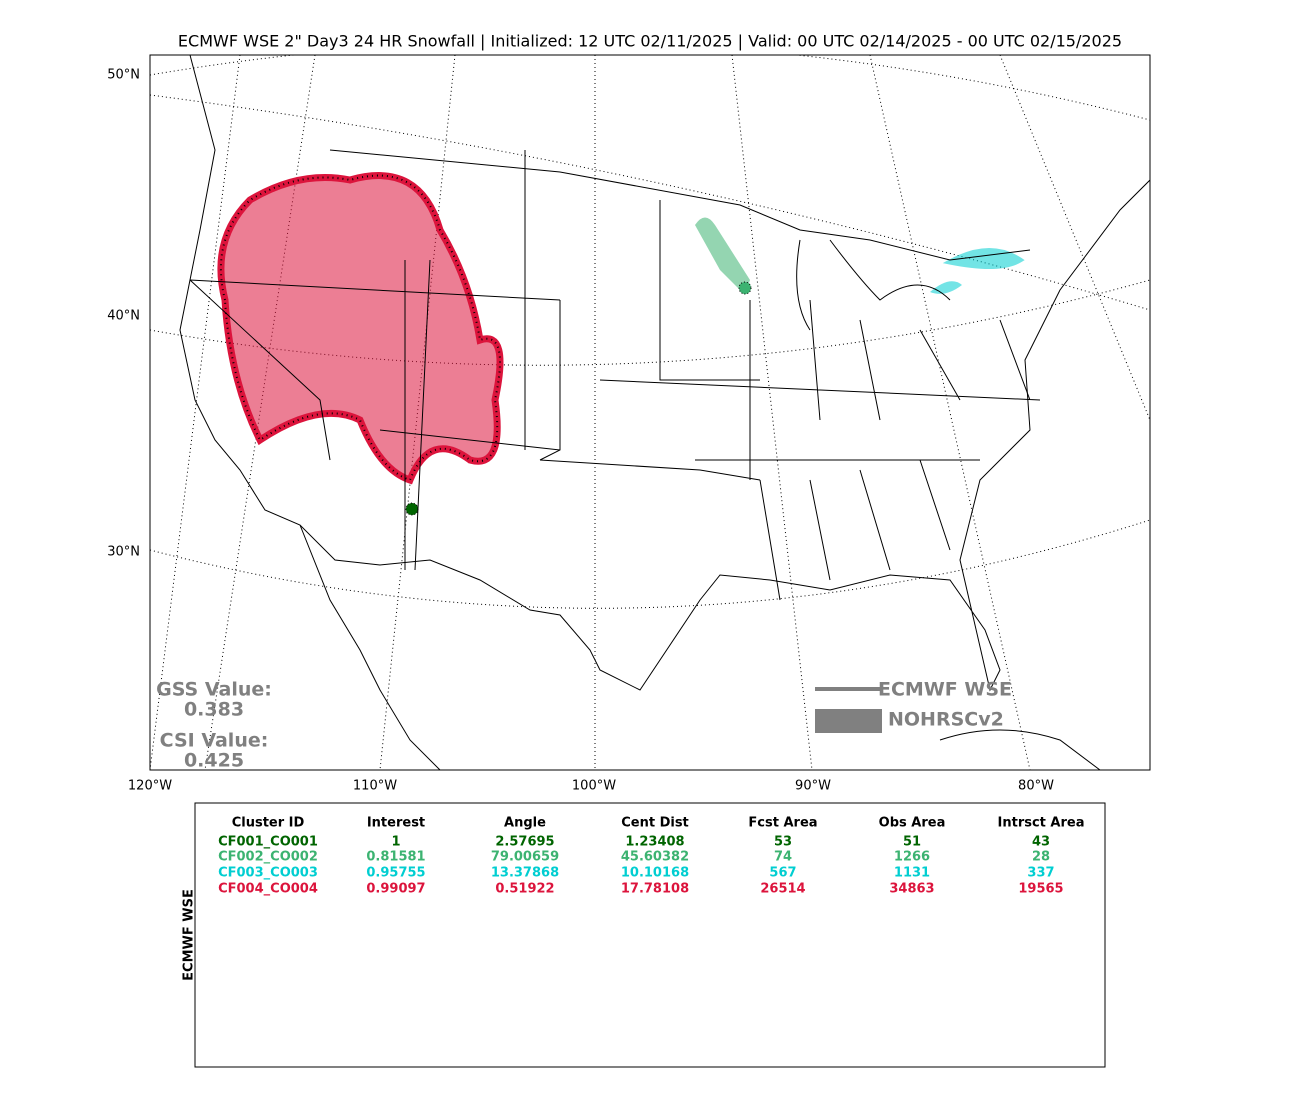  Describe the element at coordinates (946, 720) in the screenshot. I see `legend-observed: NOHRSCv2` at that location.